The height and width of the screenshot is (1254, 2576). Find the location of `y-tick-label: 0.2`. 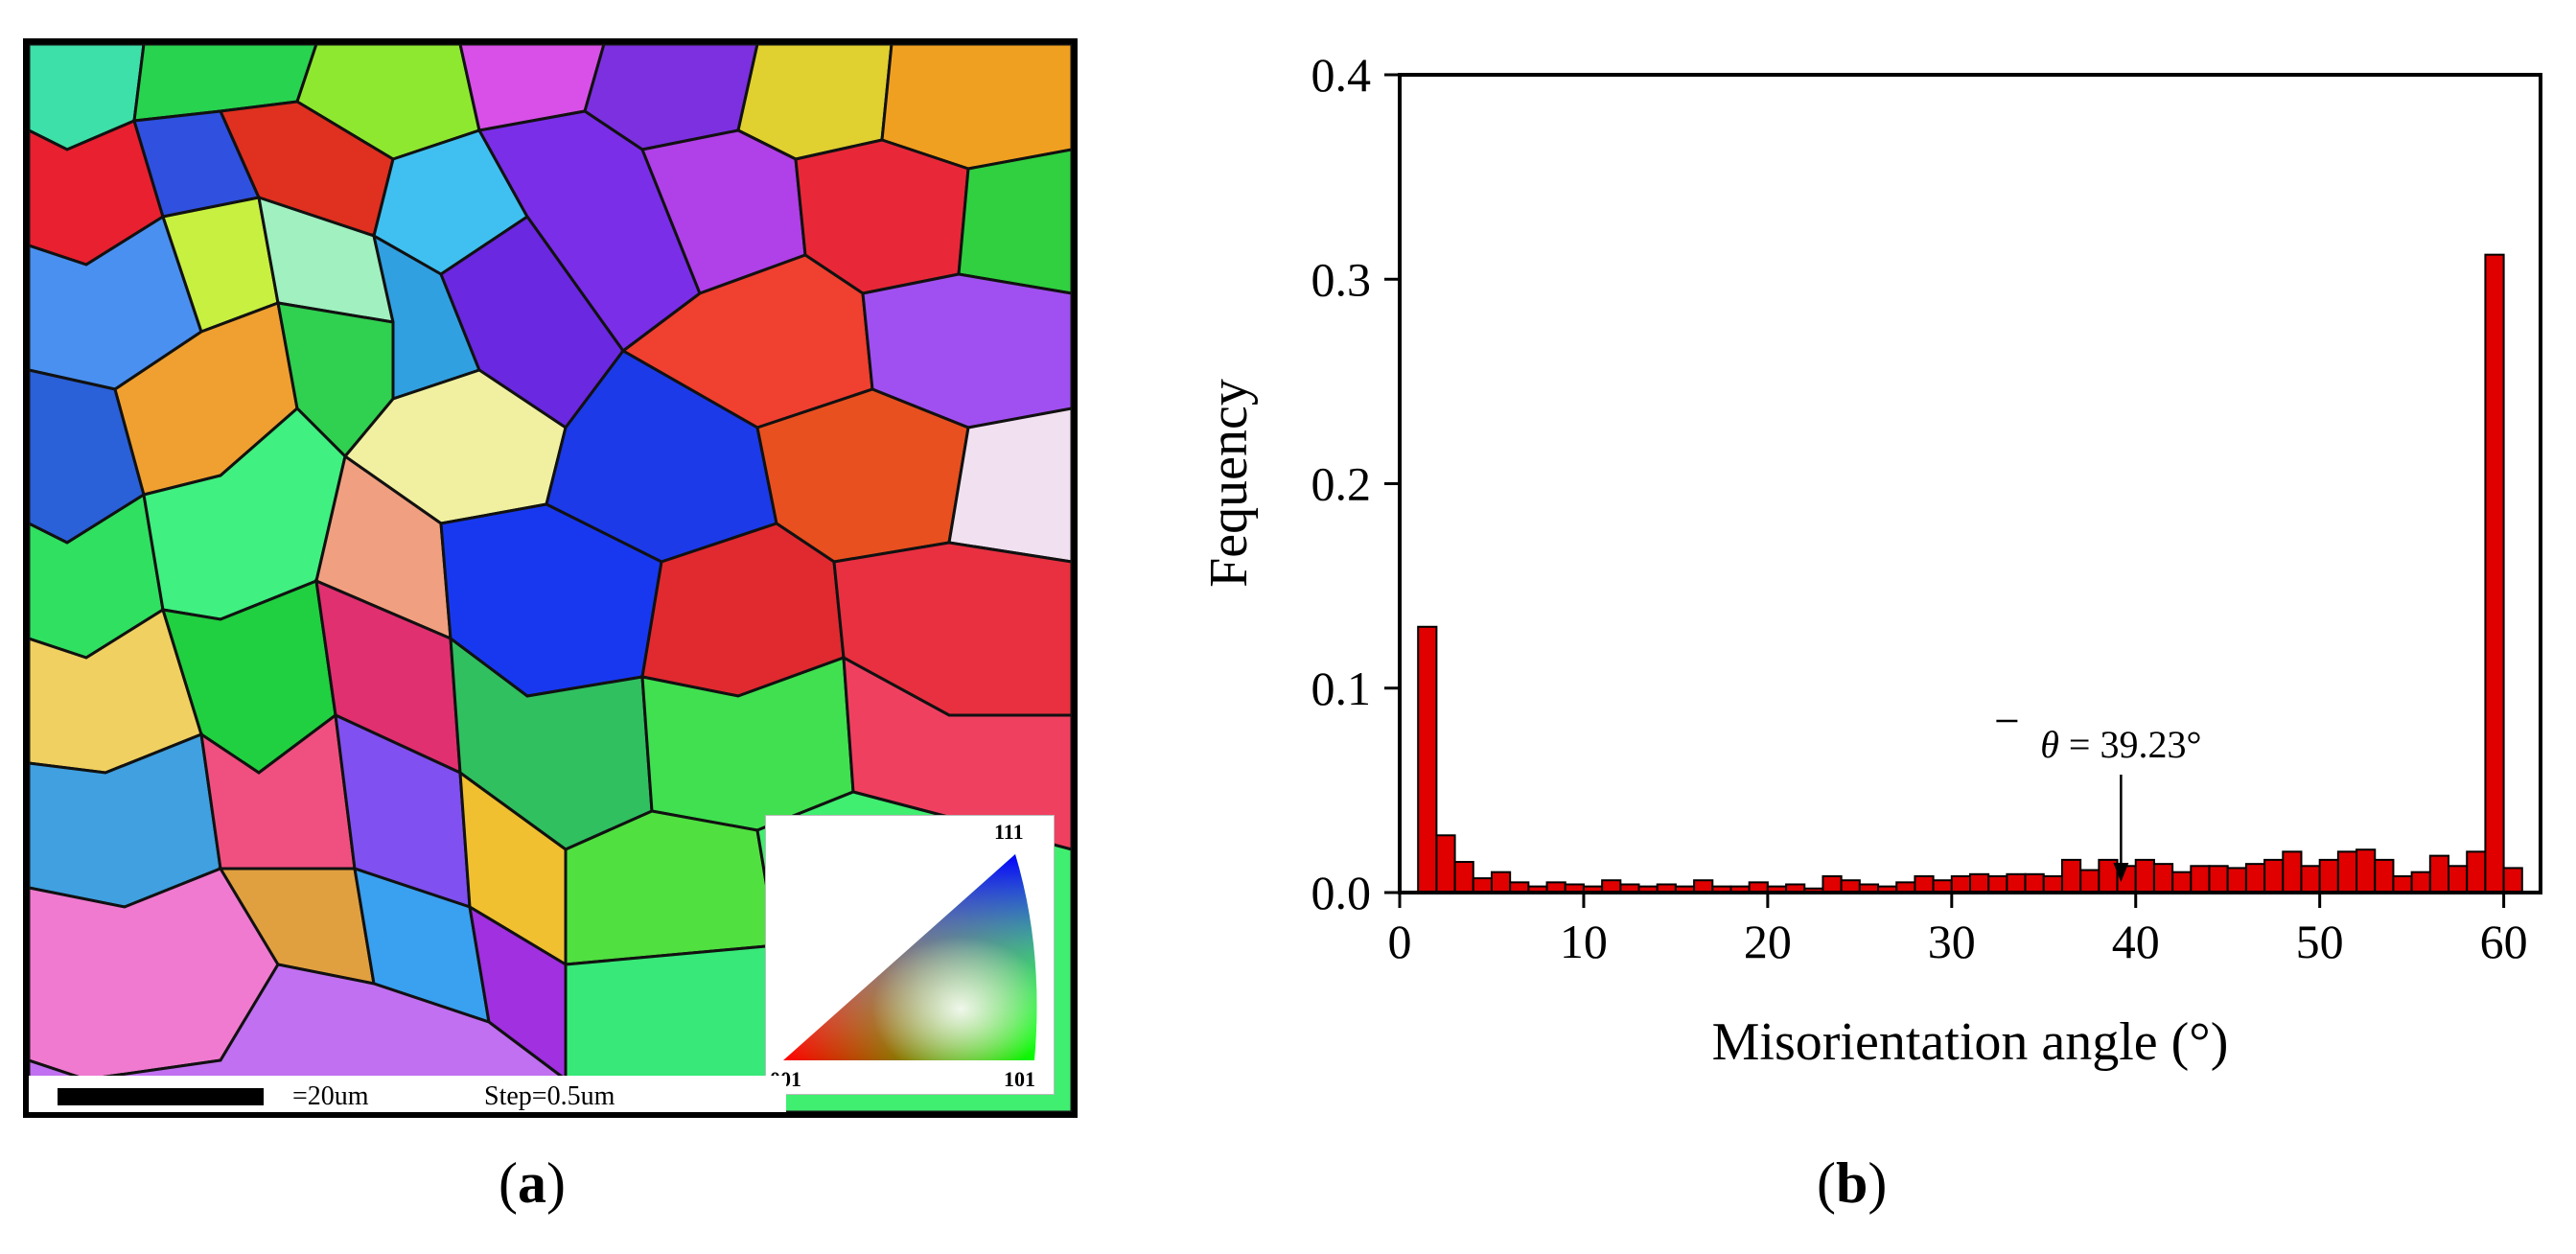

y-tick-label: 0.2 is located at coordinates (1342, 484).